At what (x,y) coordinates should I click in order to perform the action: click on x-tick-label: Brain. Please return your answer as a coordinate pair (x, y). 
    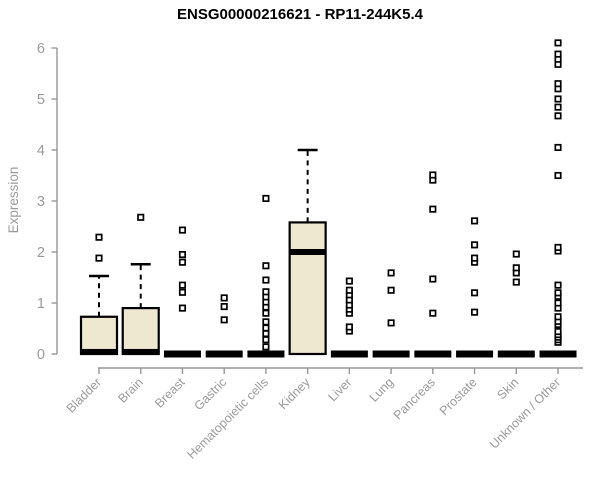
    Looking at the image, I should click on (130, 390).